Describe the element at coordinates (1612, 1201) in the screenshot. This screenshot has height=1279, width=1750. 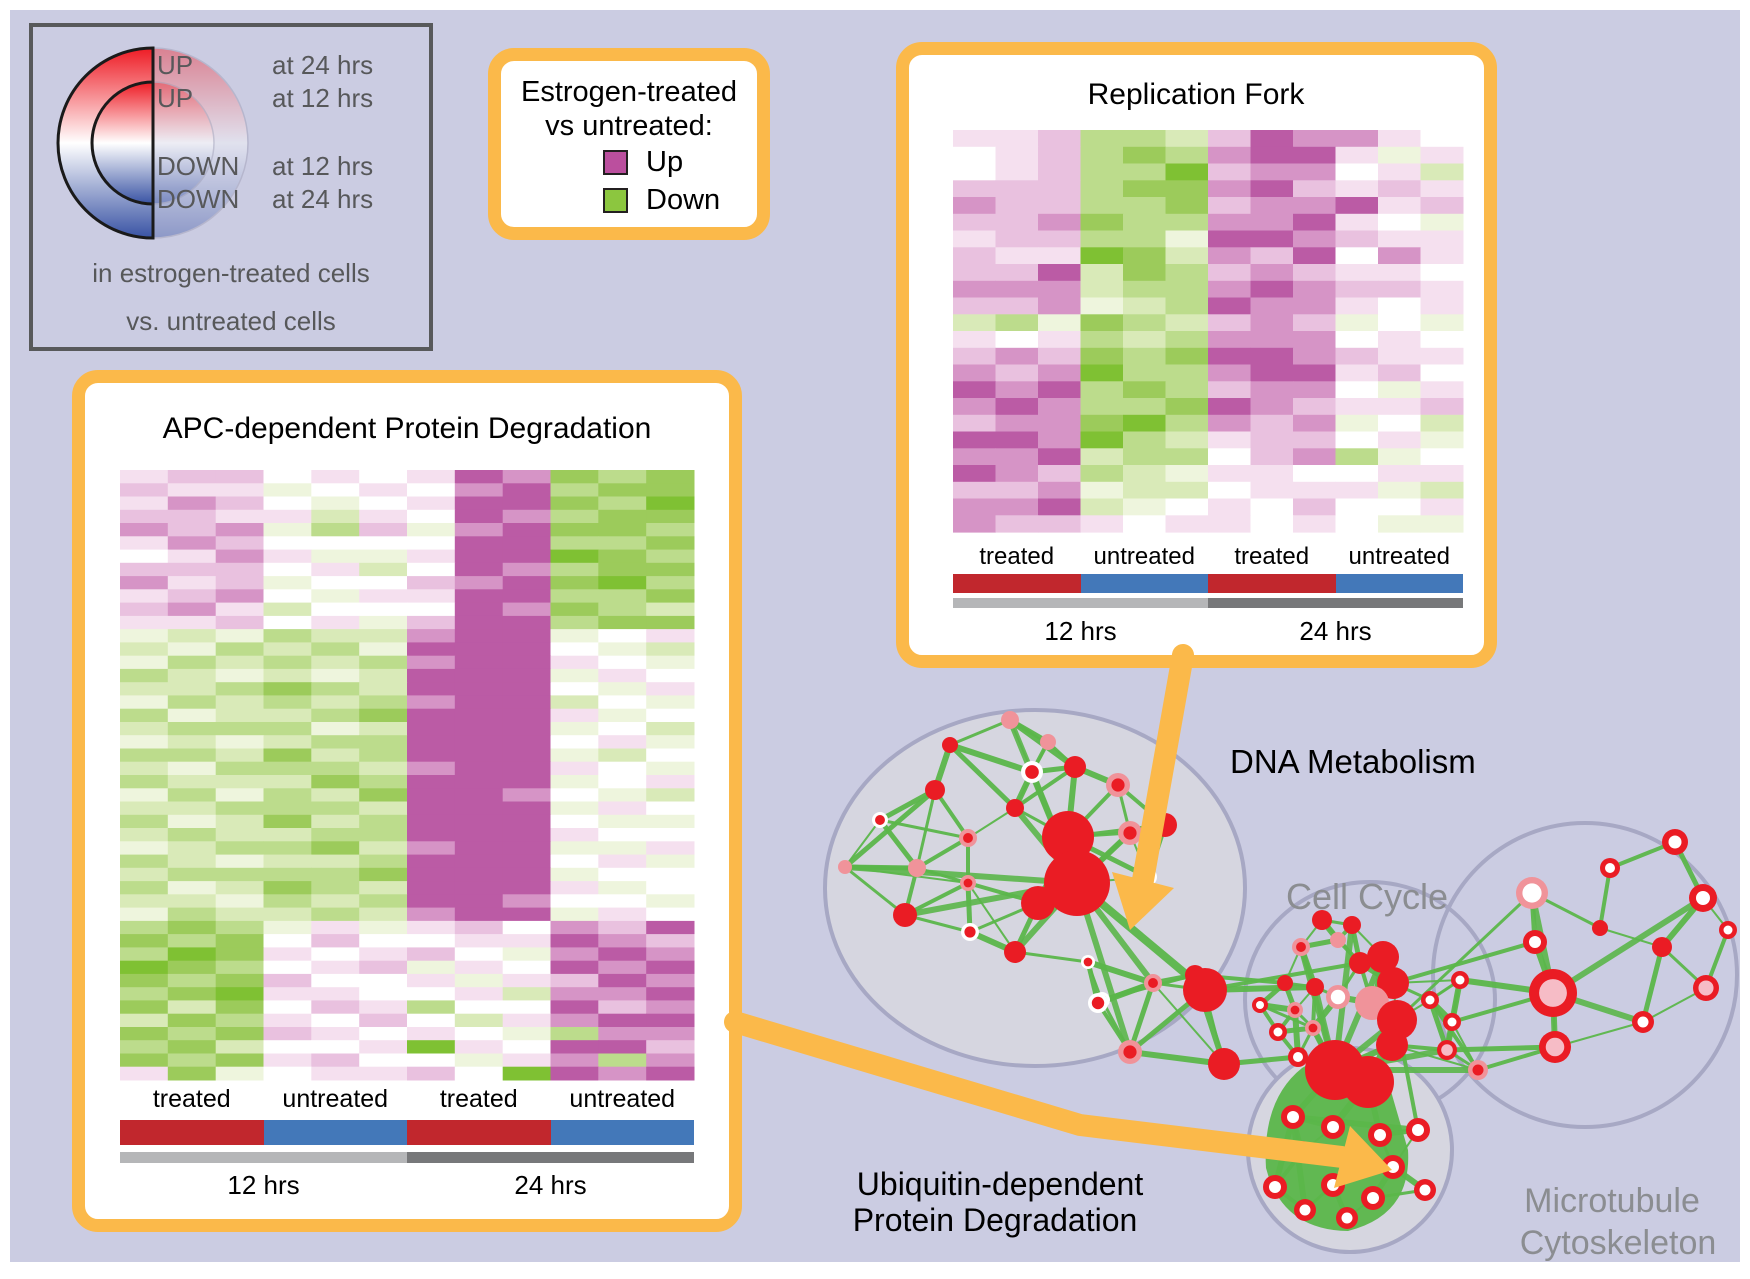
I see `microtubule-label-line1: Microtubule` at that location.